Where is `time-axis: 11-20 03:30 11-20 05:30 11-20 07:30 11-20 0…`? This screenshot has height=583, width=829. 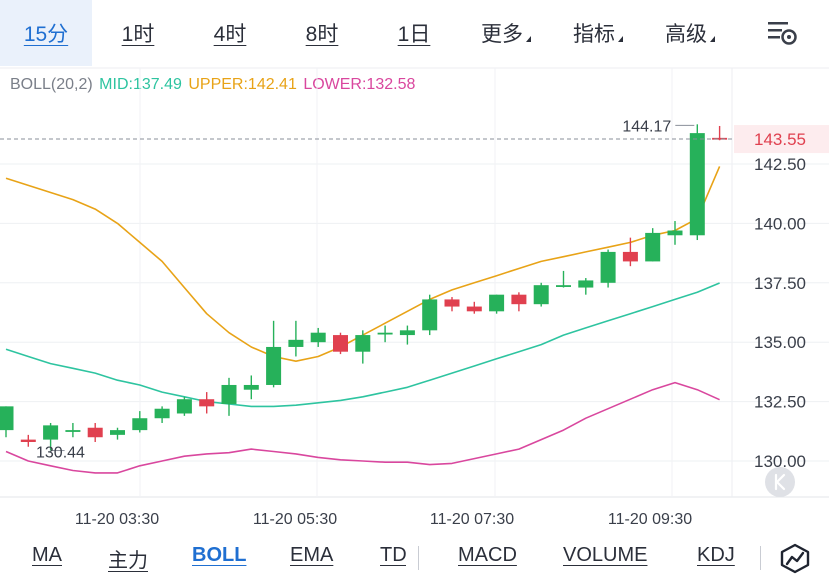
time-axis: 11-20 03:30 11-20 05:30 11-20 07:30 11-20 0… is located at coordinates (383, 519).